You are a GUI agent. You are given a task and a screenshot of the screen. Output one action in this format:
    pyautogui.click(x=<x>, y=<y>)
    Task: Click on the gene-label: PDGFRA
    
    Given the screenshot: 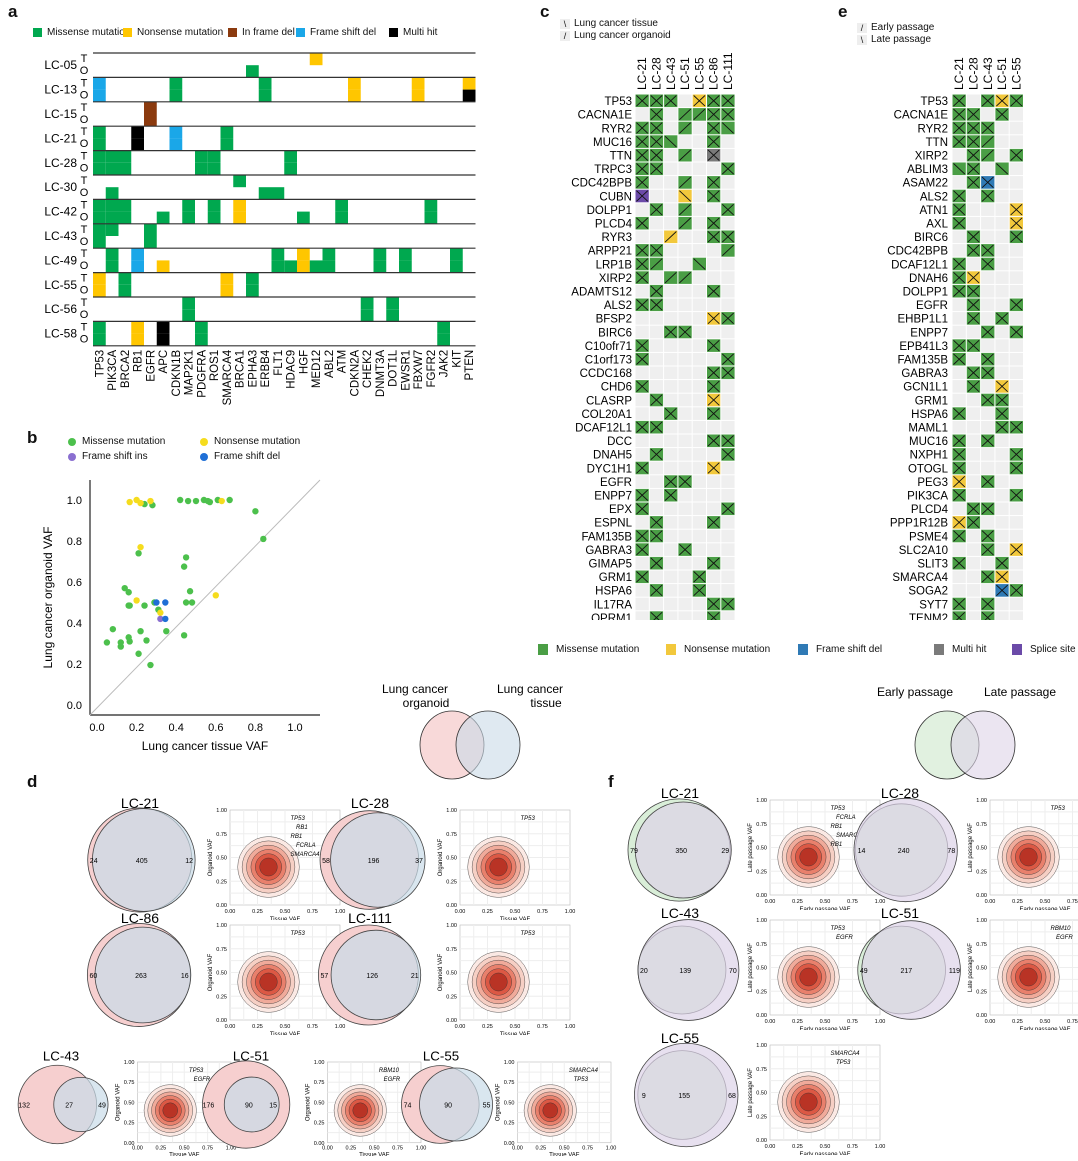 What is the action you would take?
    pyautogui.click(x=202, y=373)
    